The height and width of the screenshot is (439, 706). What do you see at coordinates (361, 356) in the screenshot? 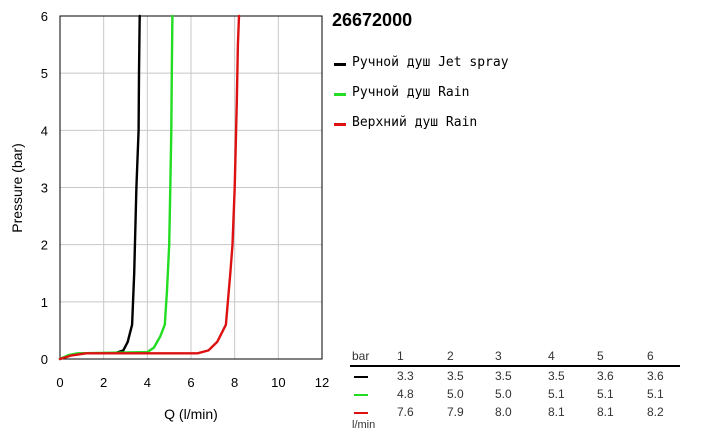
I see `pressure-header-label: bar` at bounding box center [361, 356].